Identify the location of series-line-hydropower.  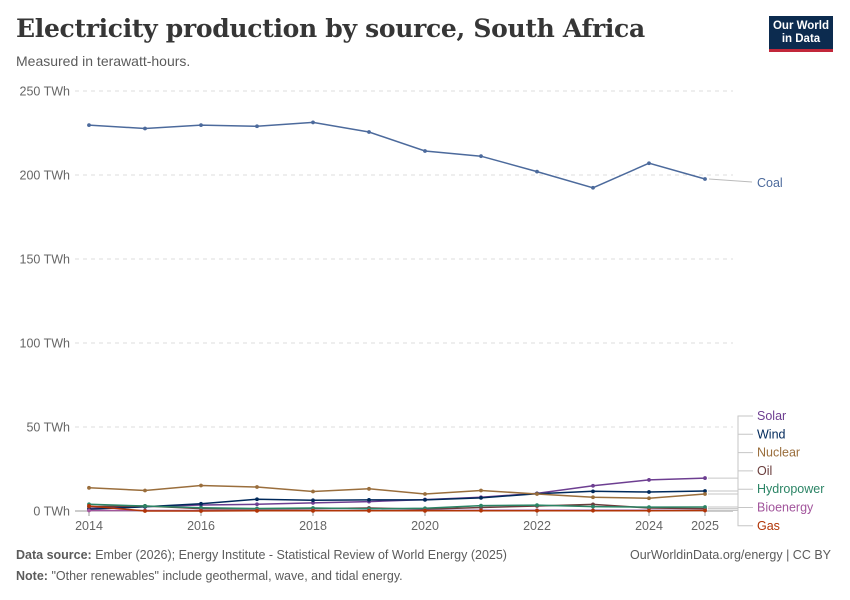
(397, 506).